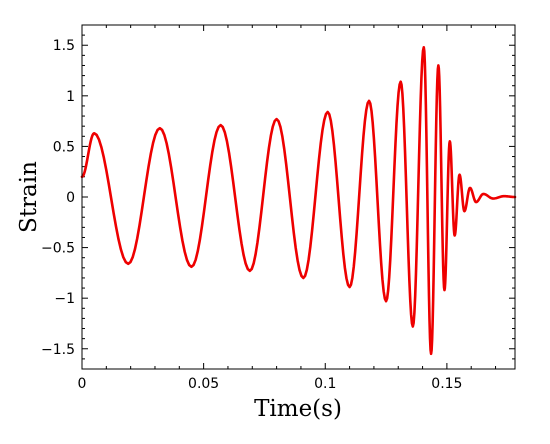  I want to click on x-tick-label: 0.05, so click(203, 384).